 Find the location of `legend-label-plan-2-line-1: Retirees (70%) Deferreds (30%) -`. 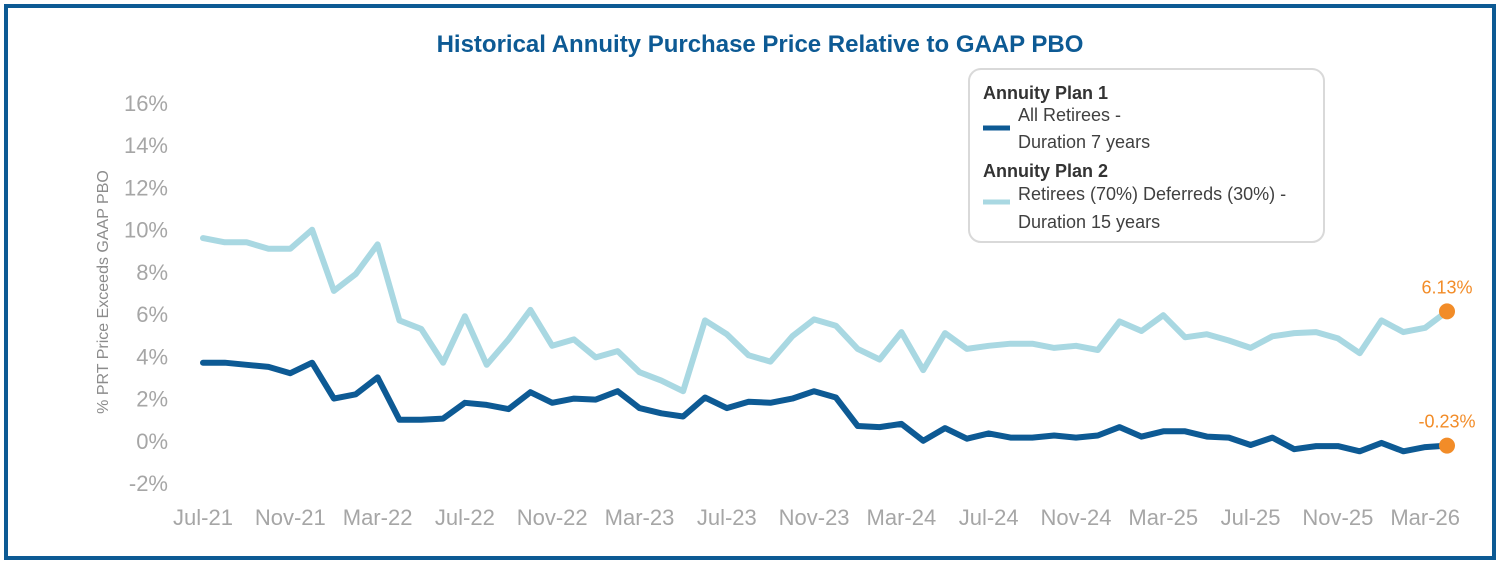

legend-label-plan-2-line-1: Retirees (70%) Deferreds (30%) - is located at coordinates (1152, 194).